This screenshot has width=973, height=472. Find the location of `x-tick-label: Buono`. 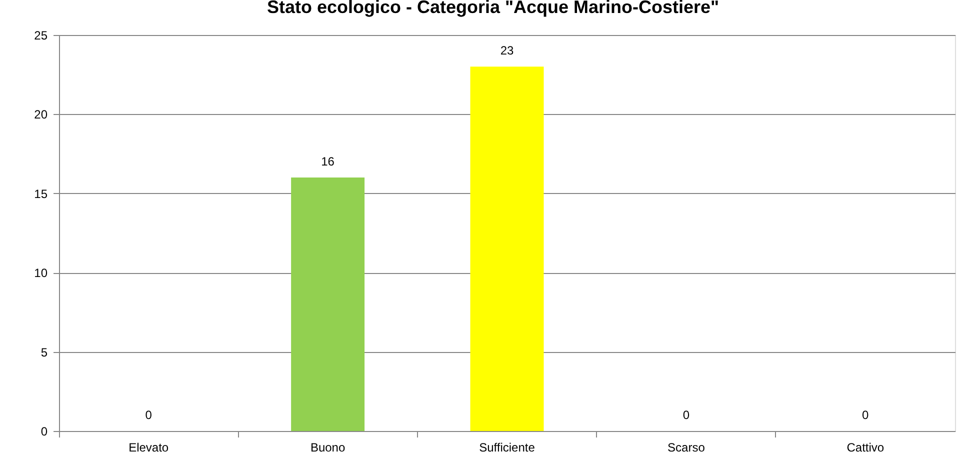

x-tick-label: Buono is located at coordinates (328, 447).